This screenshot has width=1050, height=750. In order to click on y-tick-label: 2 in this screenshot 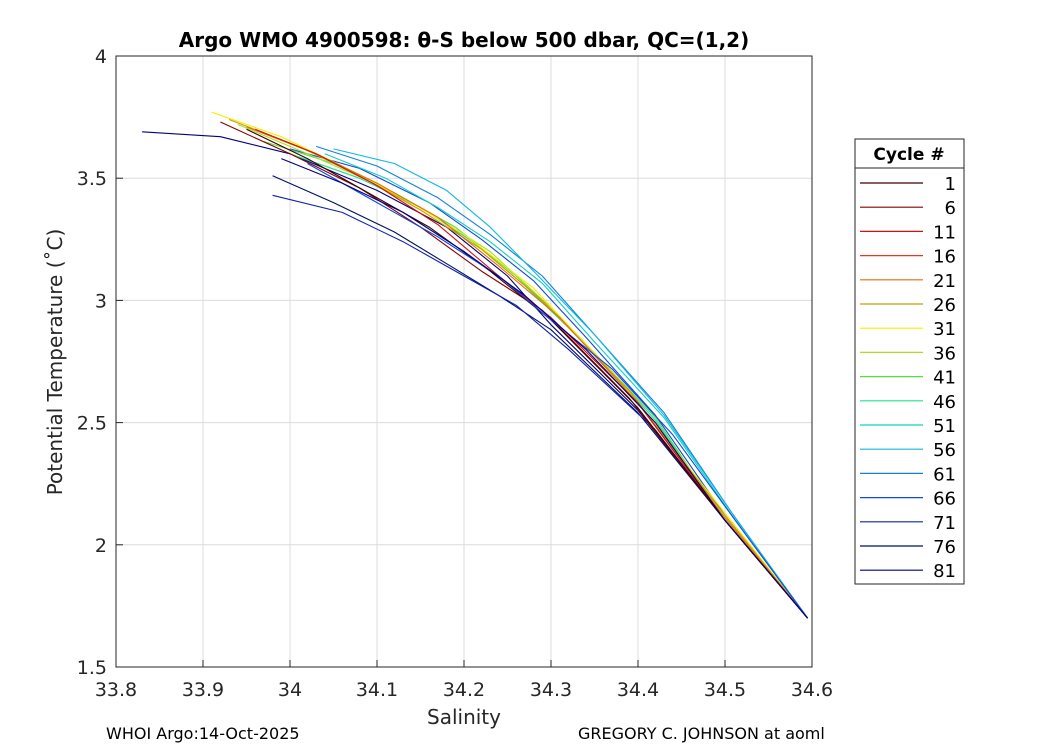, I will do `click(101, 546)`.